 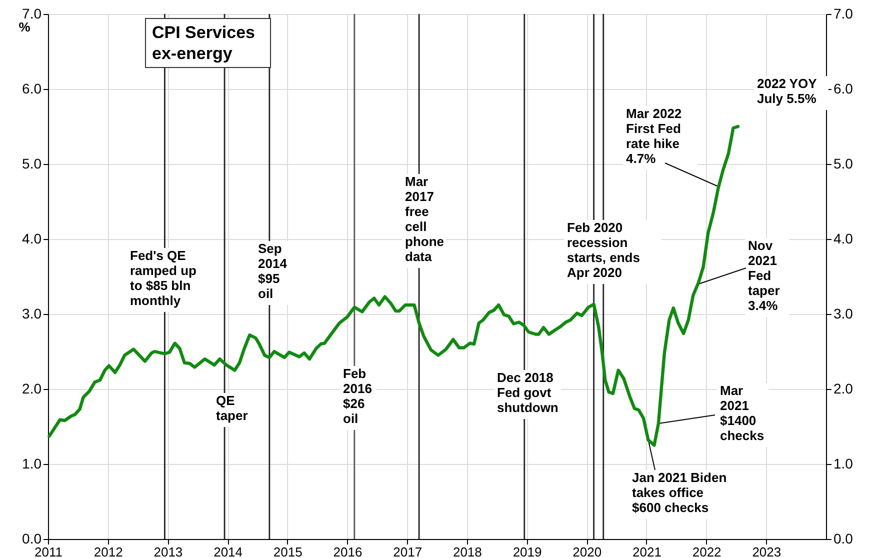 I want to click on y-tick-label: 2.0, so click(x=32, y=388).